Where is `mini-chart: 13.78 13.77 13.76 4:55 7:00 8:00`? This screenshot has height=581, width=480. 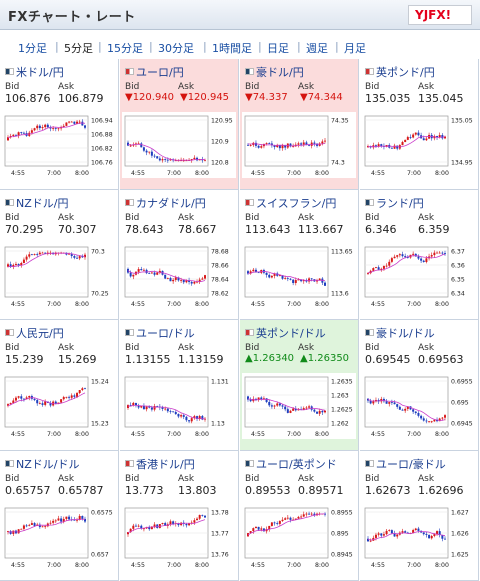
mini-chart: 13.78 13.77 13.76 4:55 7:00 8:00 is located at coordinates (179, 536).